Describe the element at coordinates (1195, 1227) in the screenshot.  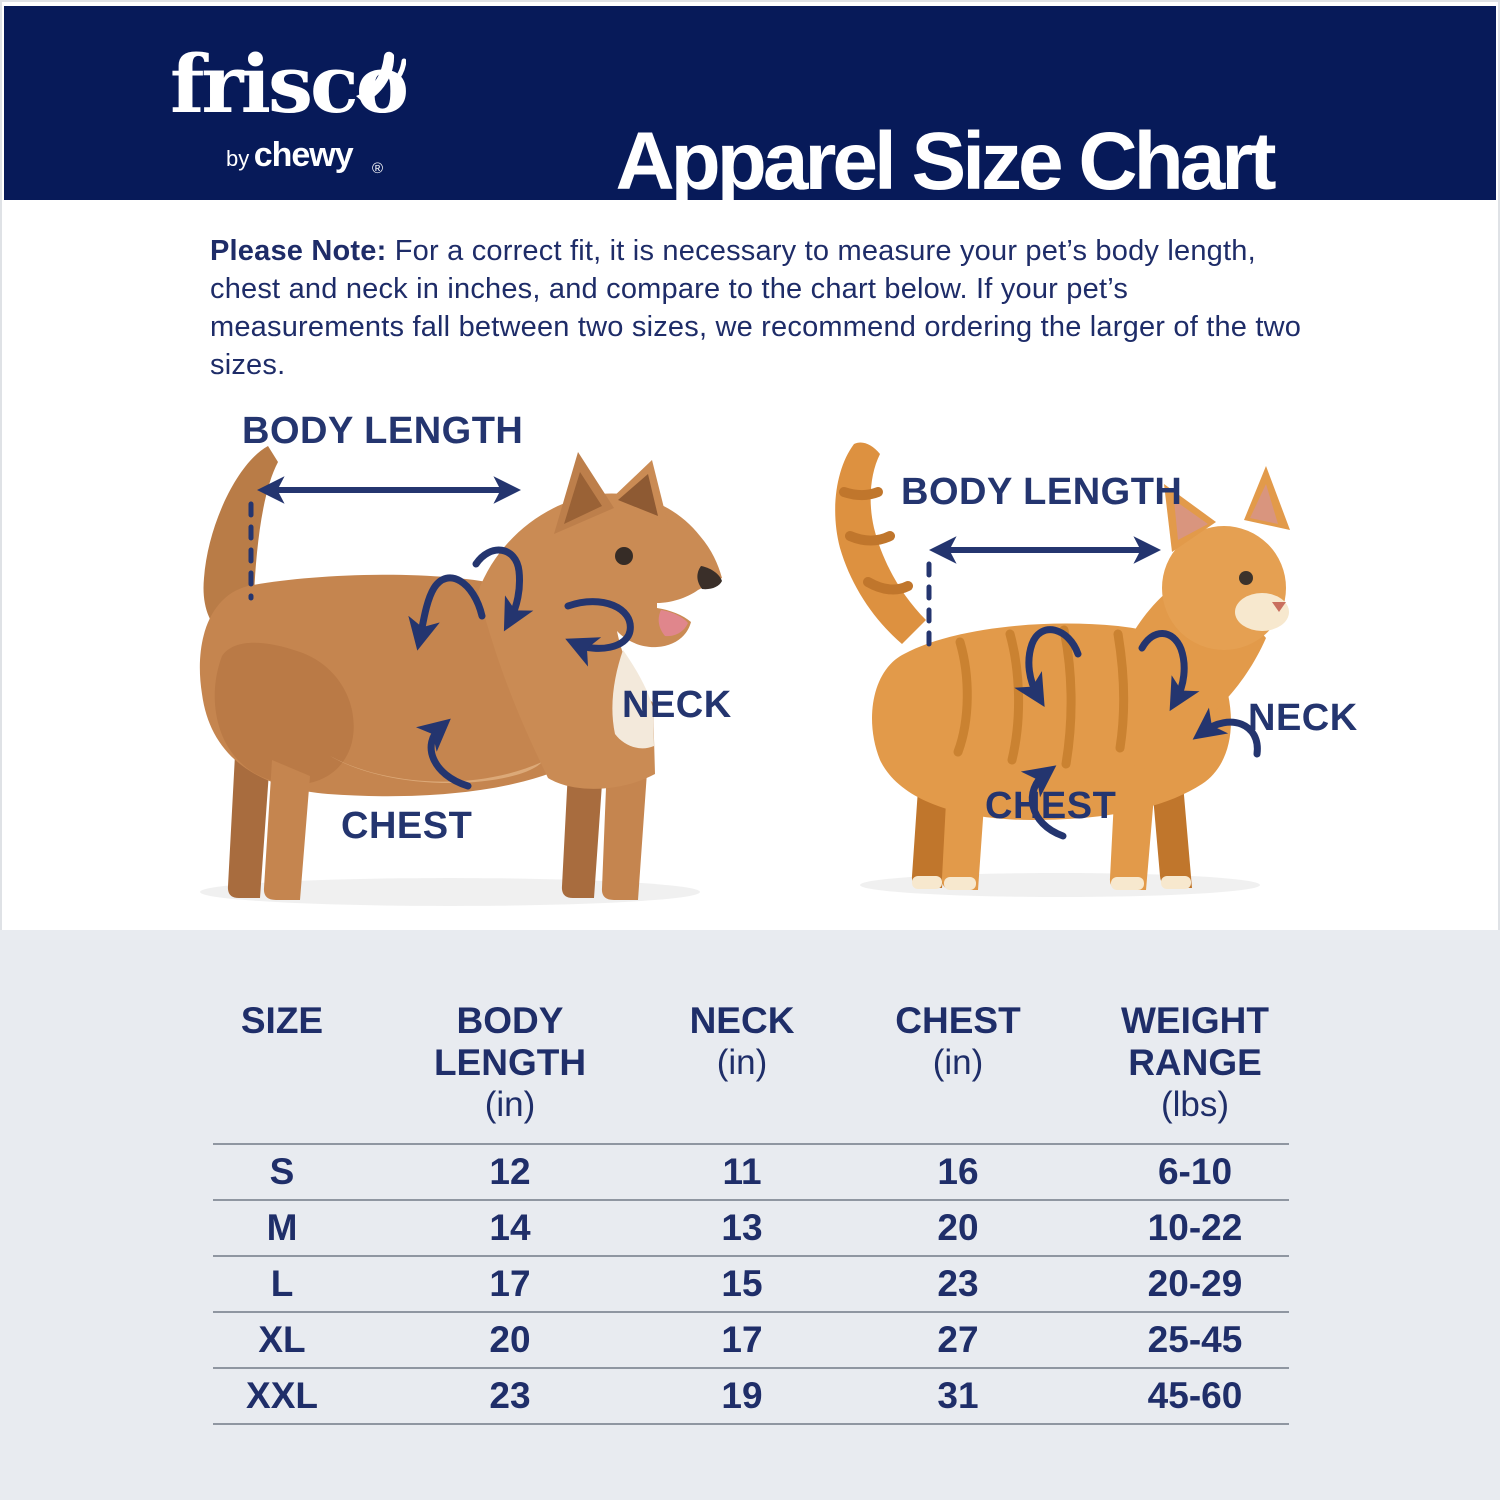
I see `cell-weight: 10-22` at that location.